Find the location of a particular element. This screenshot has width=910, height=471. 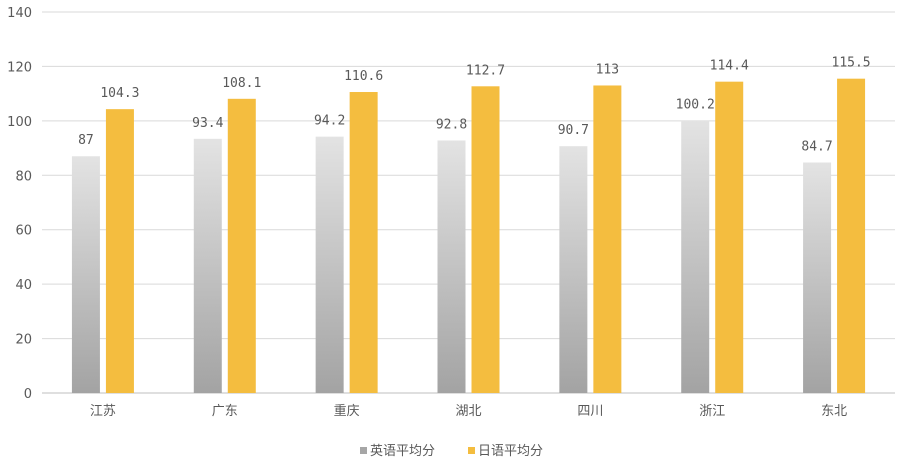

data-label: 108.1 is located at coordinates (241, 83).